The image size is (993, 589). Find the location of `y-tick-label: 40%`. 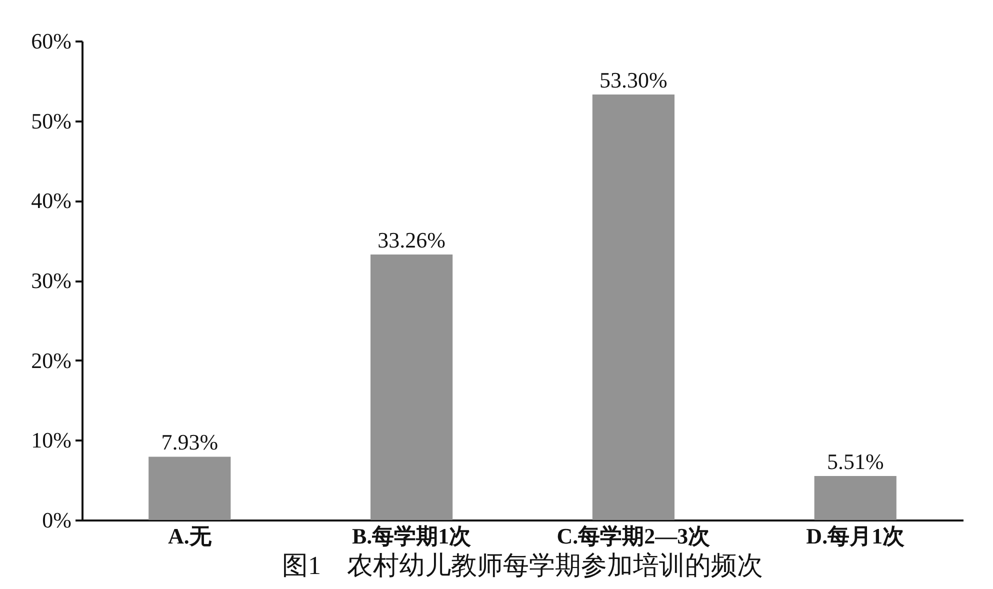

y-tick-label: 40% is located at coordinates (51, 201).